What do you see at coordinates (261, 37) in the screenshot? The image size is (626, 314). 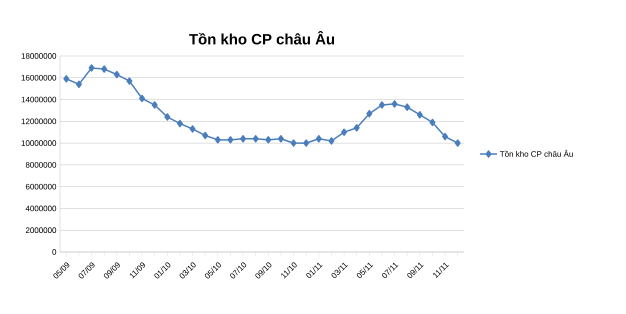 I see `chart-title: Tồn kho CP châu Âu` at bounding box center [261, 37].